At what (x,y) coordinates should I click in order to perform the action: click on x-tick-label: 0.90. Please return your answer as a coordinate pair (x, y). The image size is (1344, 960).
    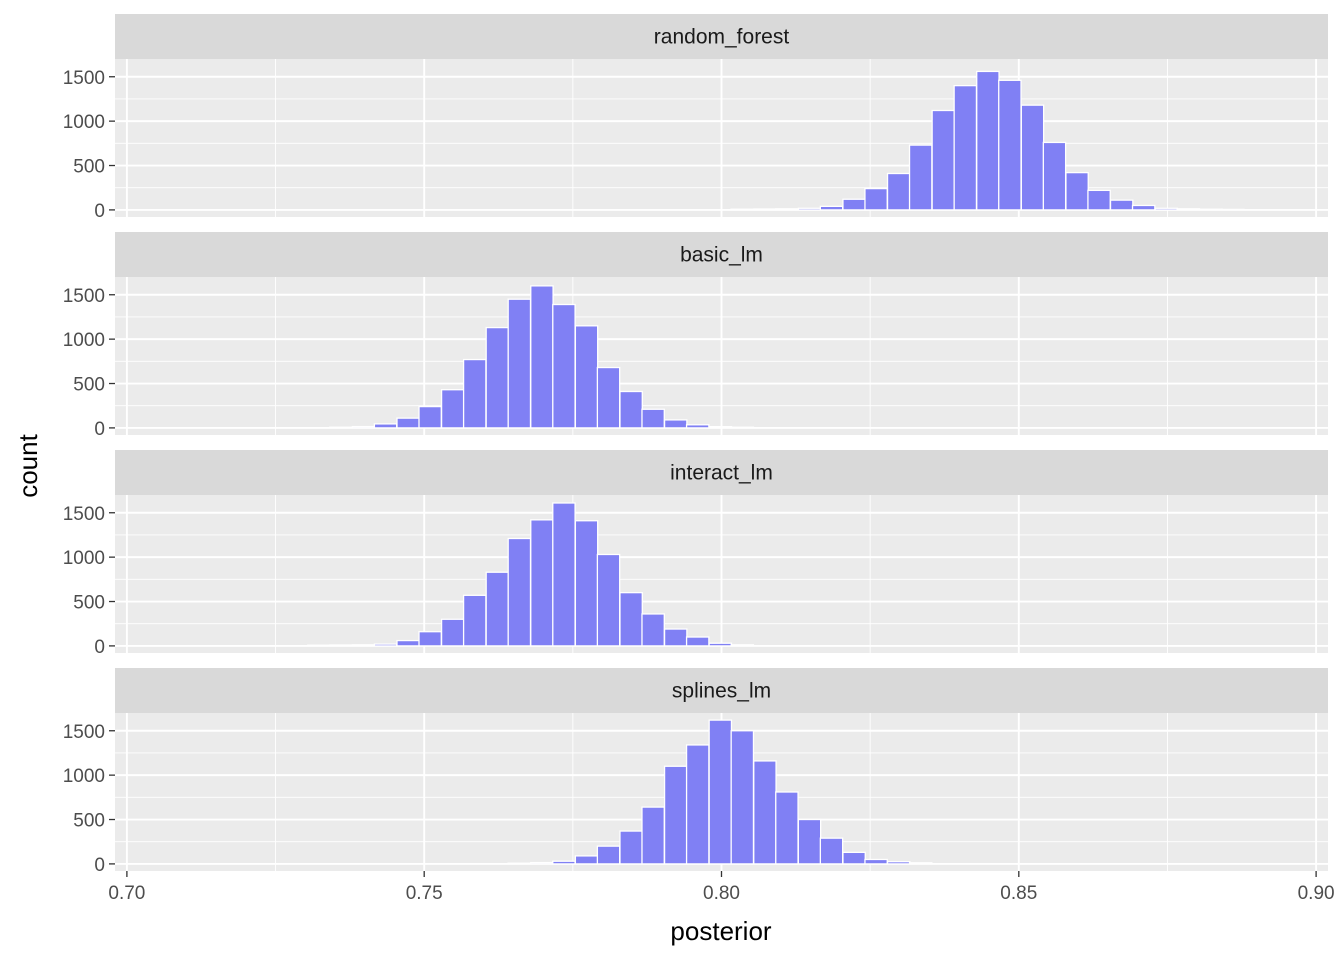
    Looking at the image, I should click on (1316, 893).